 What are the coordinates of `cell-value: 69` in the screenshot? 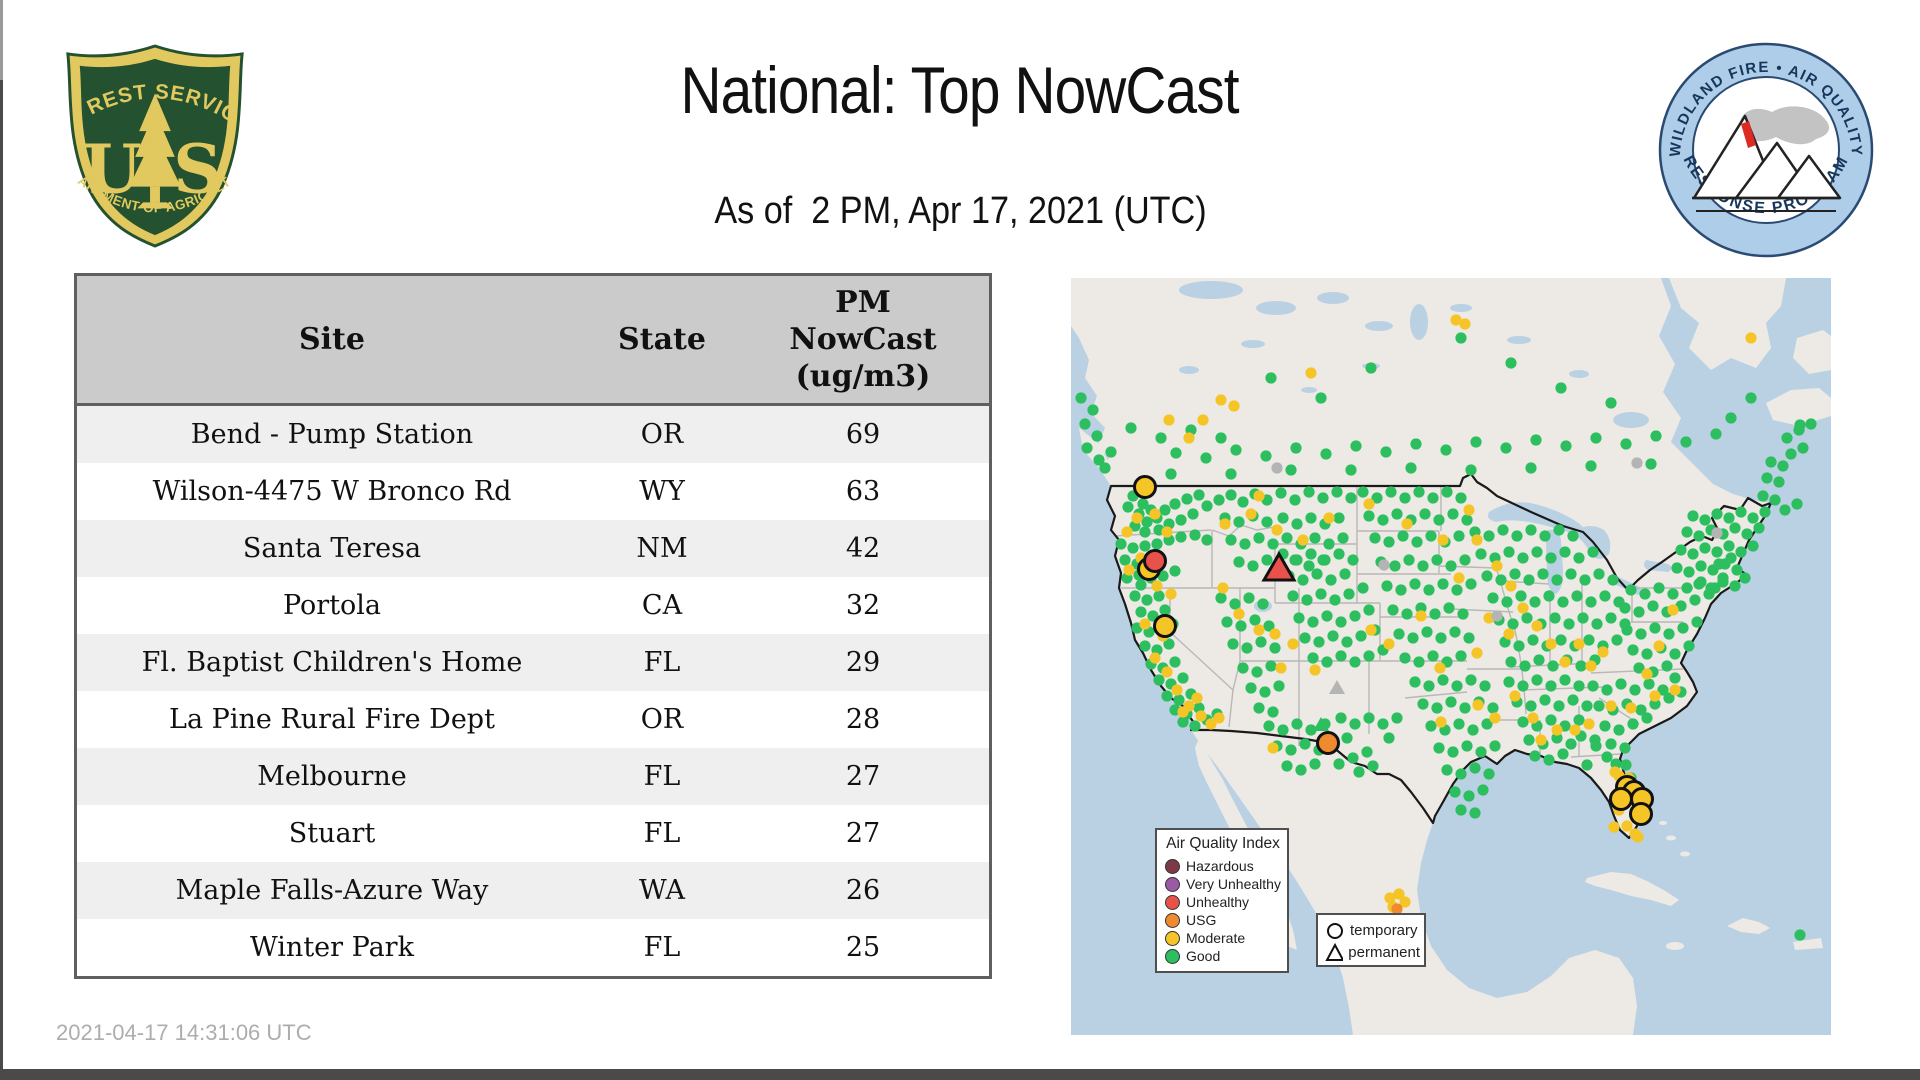 It's located at (863, 434).